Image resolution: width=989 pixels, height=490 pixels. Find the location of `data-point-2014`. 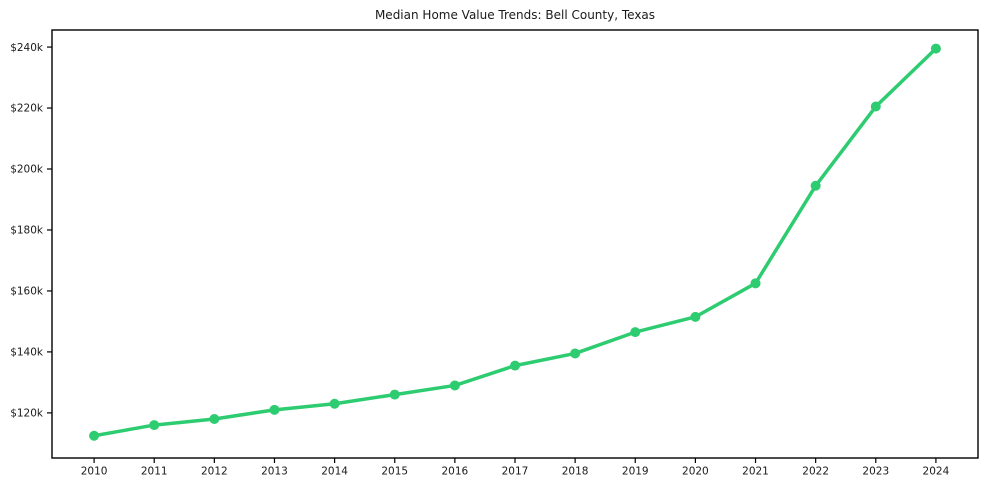

data-point-2014 is located at coordinates (334, 403).